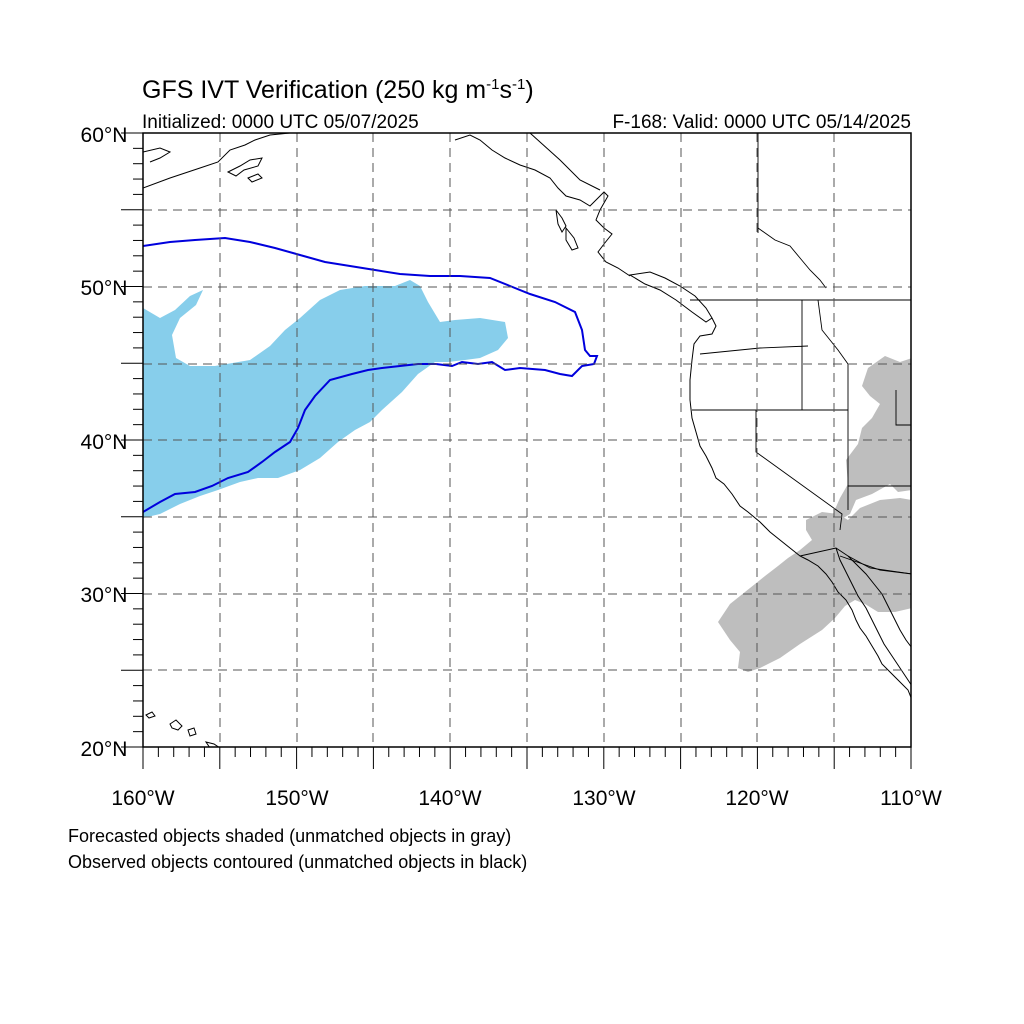  Describe the element at coordinates (603, 798) in the screenshot. I see `lon-label-130w: 130°W` at that location.